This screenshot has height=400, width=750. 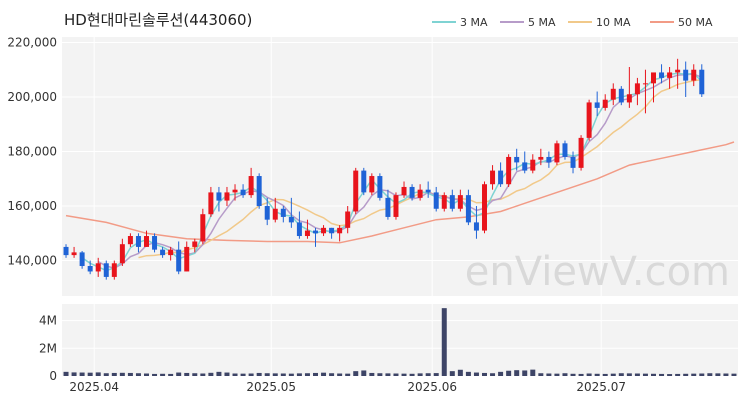 What do you see at coordinates (601, 387) in the screenshot?
I see `date-tick-label: 2025.07` at bounding box center [601, 387].